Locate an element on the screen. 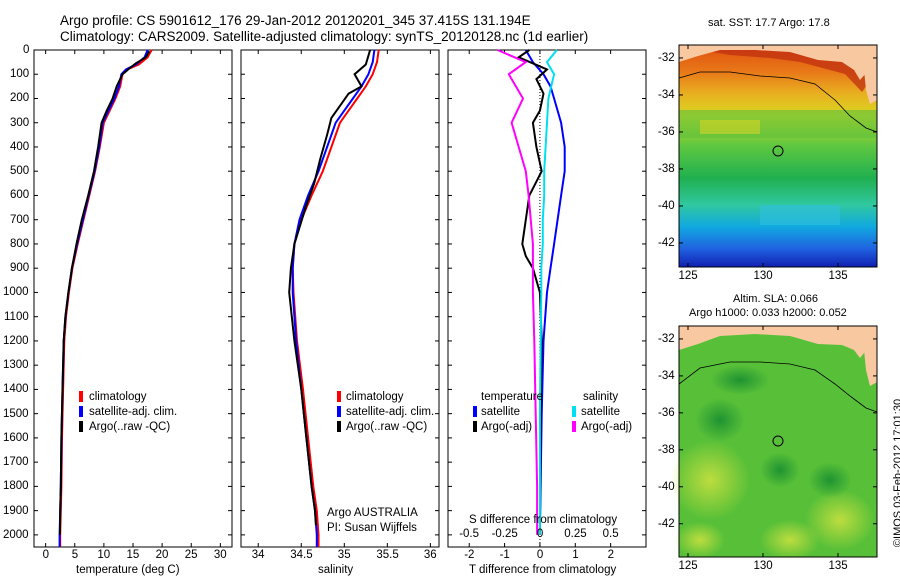  depth-tick-label: 200 is located at coordinates (20, 98).